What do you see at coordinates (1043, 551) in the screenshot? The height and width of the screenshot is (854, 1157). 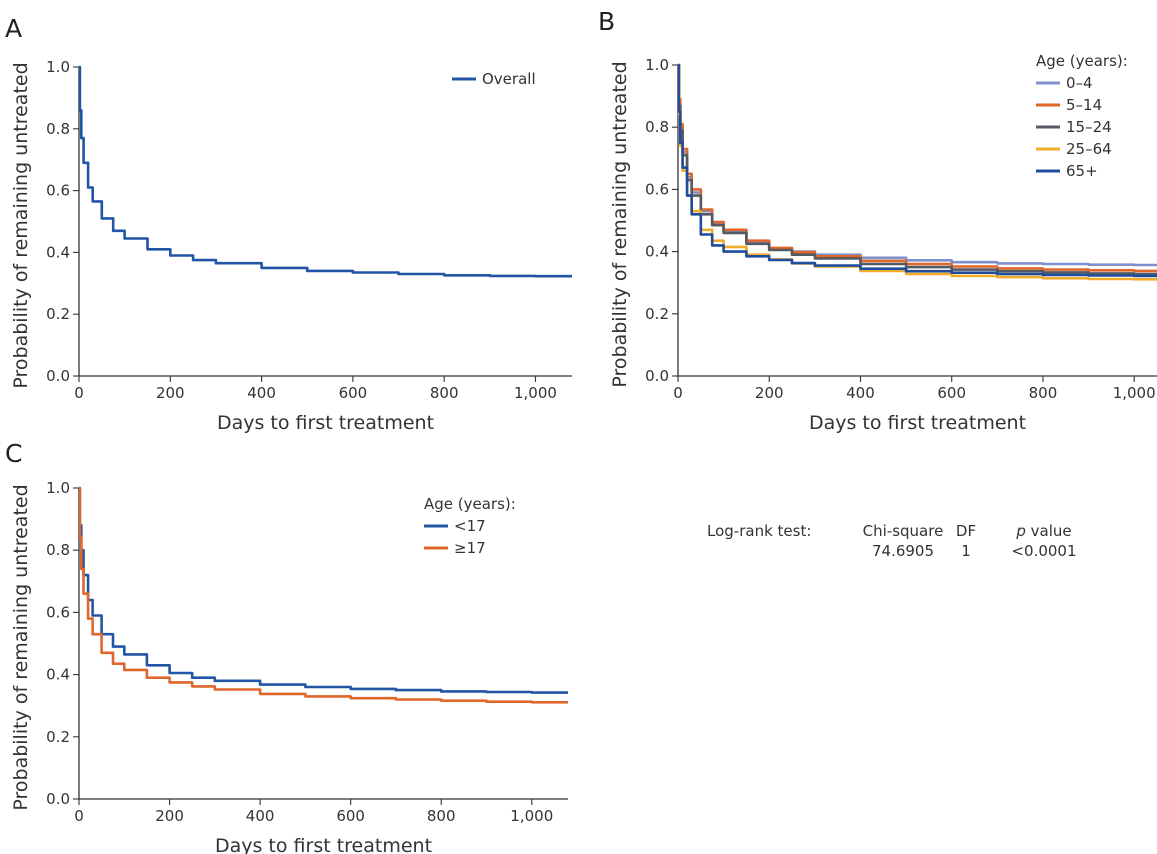 I see `logrank-value-p: <0.0001` at bounding box center [1043, 551].